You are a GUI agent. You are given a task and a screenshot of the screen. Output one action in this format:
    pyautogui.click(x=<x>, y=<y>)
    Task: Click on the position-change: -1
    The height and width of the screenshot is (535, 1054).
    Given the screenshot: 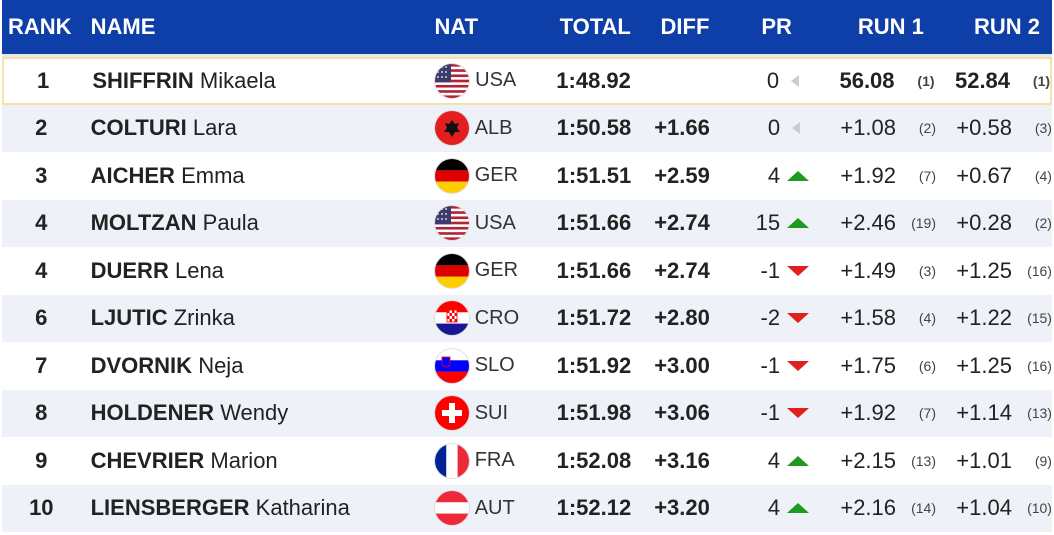 What is the action you would take?
    pyautogui.click(x=764, y=413)
    